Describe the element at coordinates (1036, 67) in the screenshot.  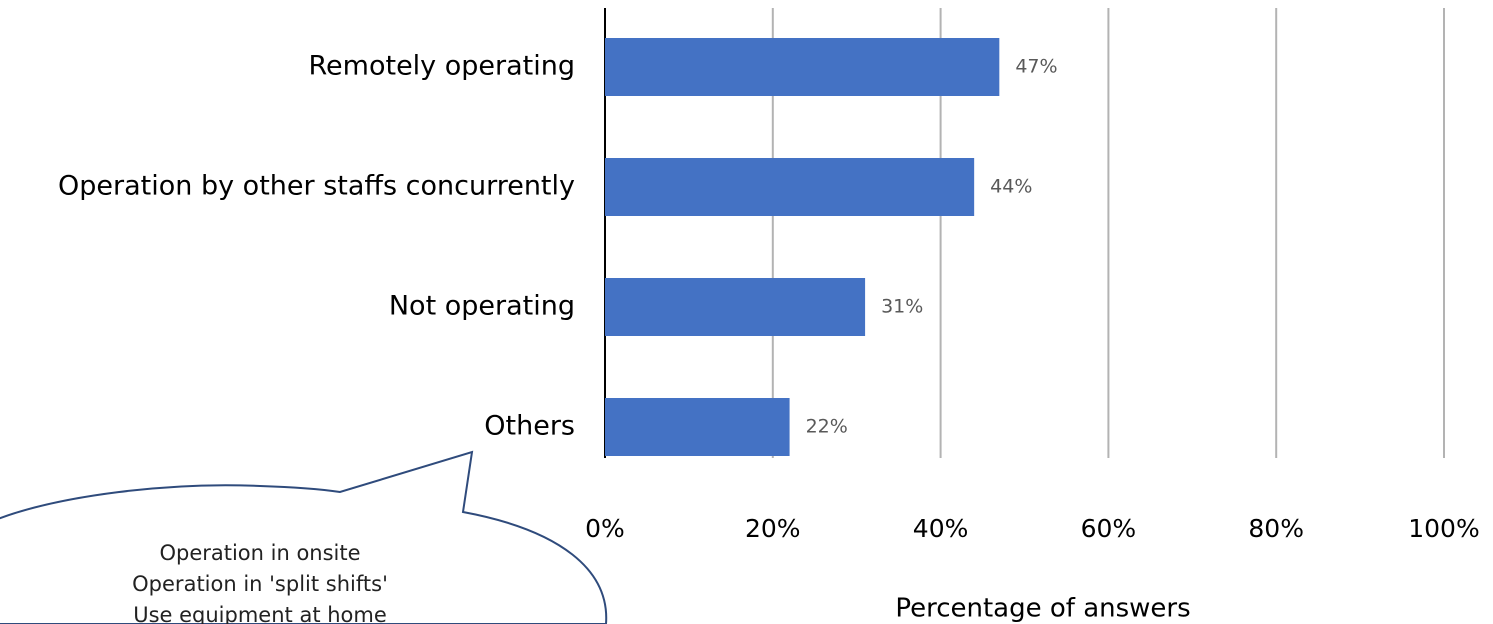
I see `value-label: 47%` at that location.